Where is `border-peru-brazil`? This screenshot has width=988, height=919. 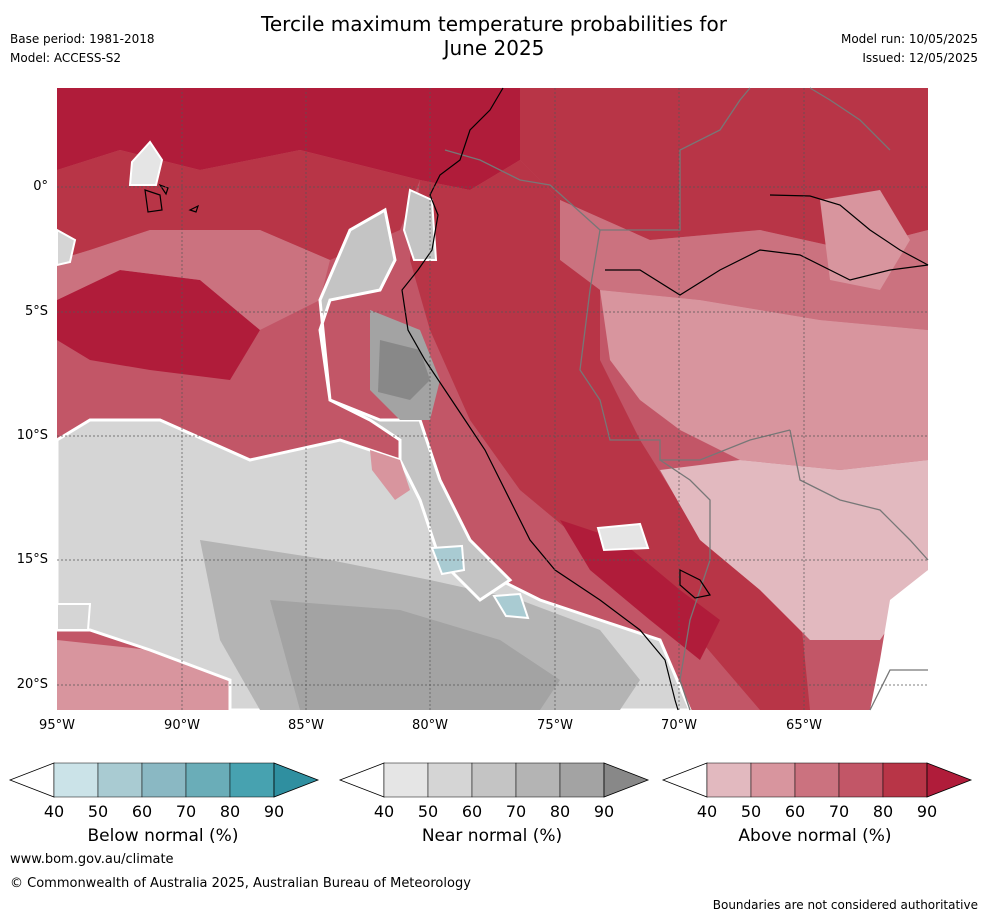
border-peru-brazil is located at coordinates (685, 345).